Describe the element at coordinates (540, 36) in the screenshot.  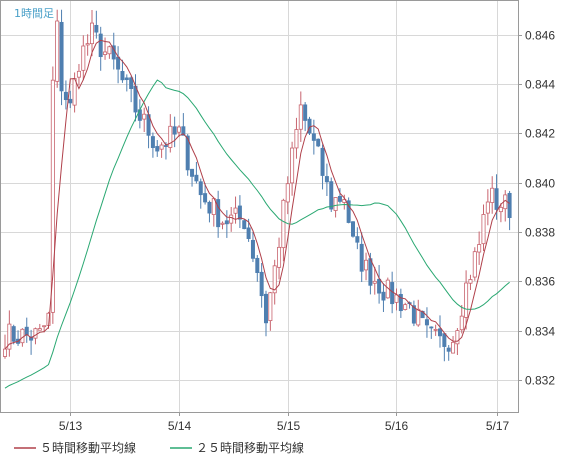
I see `y-tick-label: 0.846` at that location.